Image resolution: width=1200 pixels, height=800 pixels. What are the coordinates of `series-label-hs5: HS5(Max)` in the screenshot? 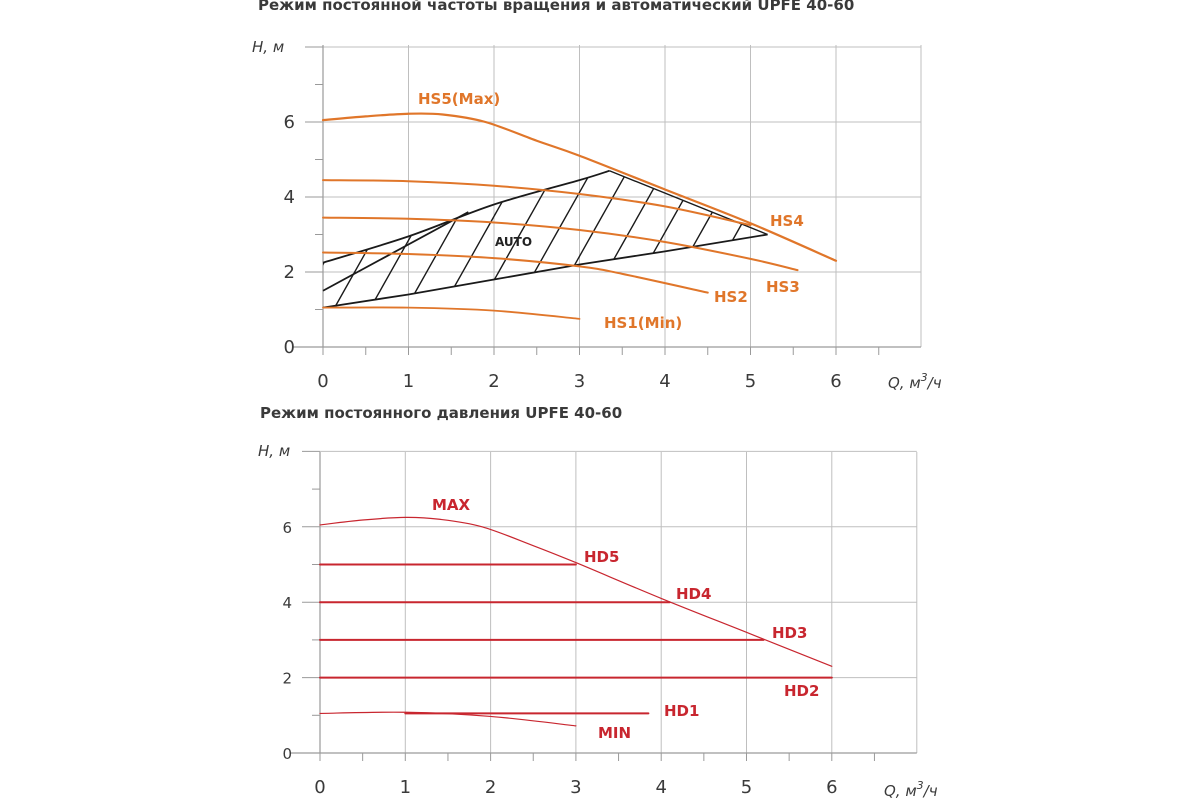 It's located at (459, 99).